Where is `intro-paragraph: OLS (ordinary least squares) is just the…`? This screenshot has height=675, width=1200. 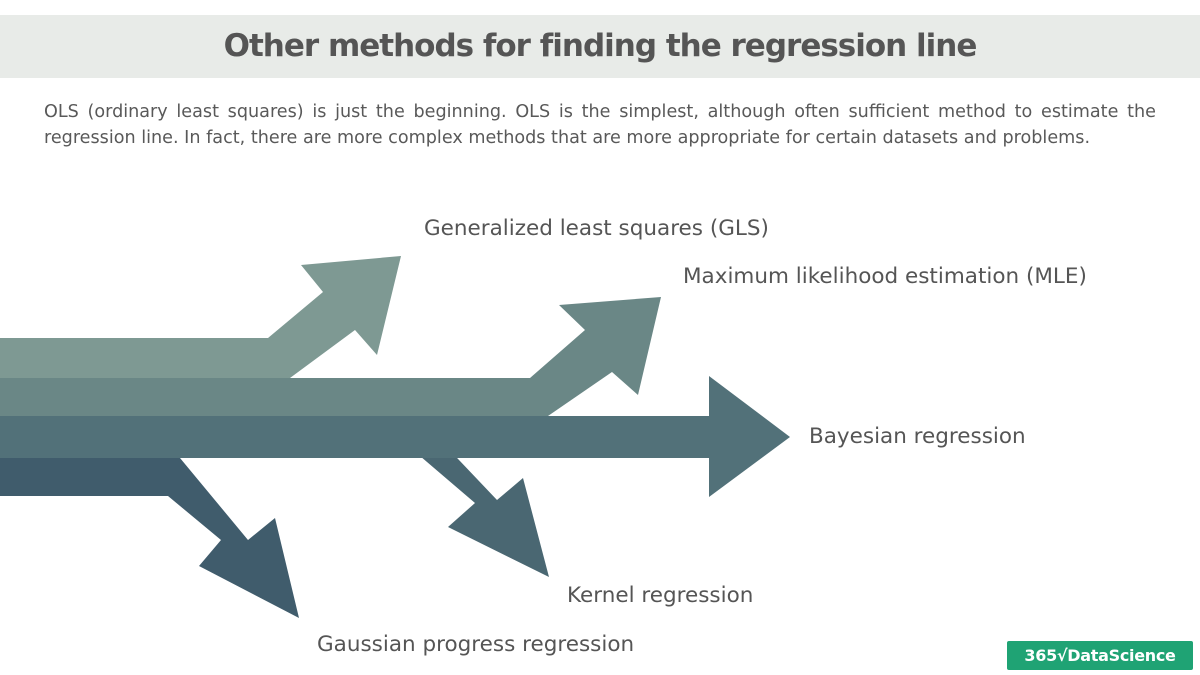 intro-paragraph: OLS (ordinary least squares) is just the… is located at coordinates (600, 125).